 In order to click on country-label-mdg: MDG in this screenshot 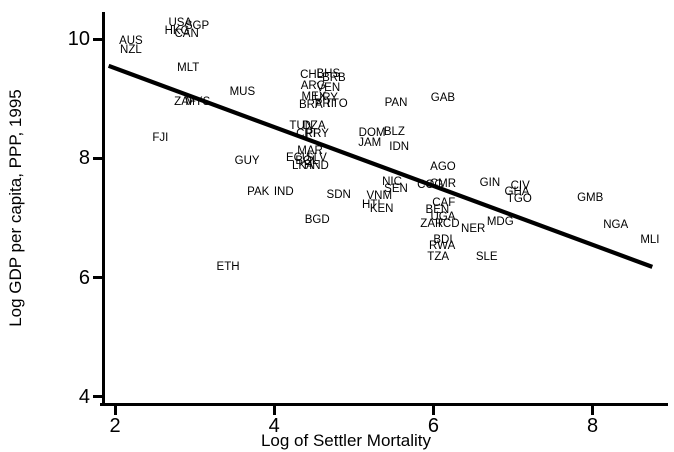, I will do `click(500, 222)`.